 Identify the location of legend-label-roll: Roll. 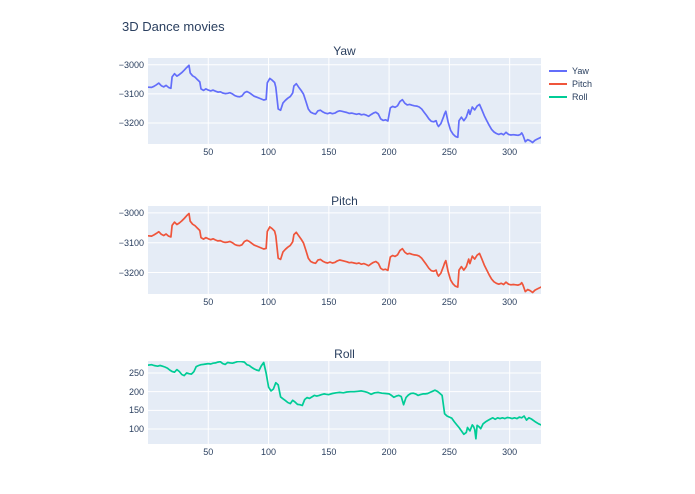
(580, 96).